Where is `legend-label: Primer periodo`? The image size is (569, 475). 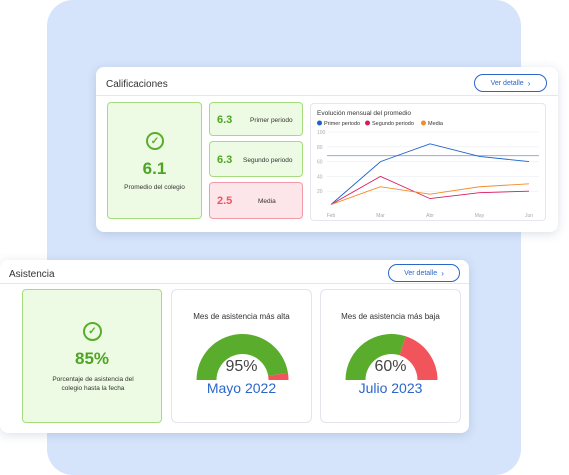 legend-label: Primer periodo is located at coordinates (342, 124).